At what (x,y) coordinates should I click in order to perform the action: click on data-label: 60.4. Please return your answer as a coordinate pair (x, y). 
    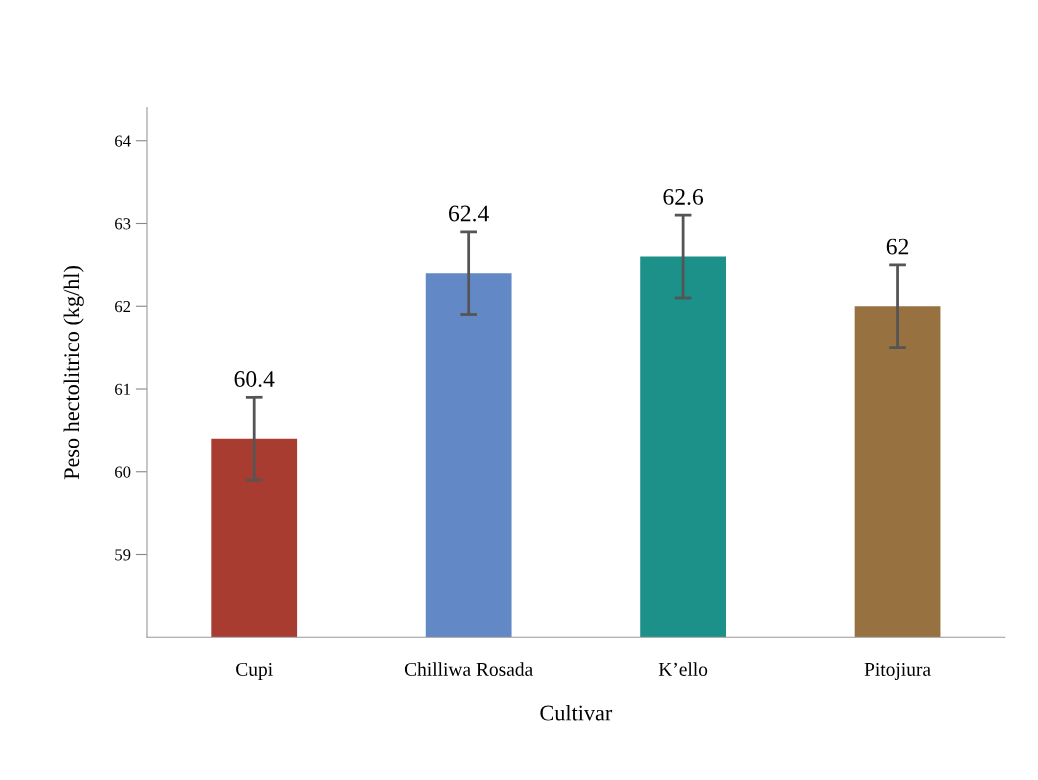
    Looking at the image, I should click on (254, 379).